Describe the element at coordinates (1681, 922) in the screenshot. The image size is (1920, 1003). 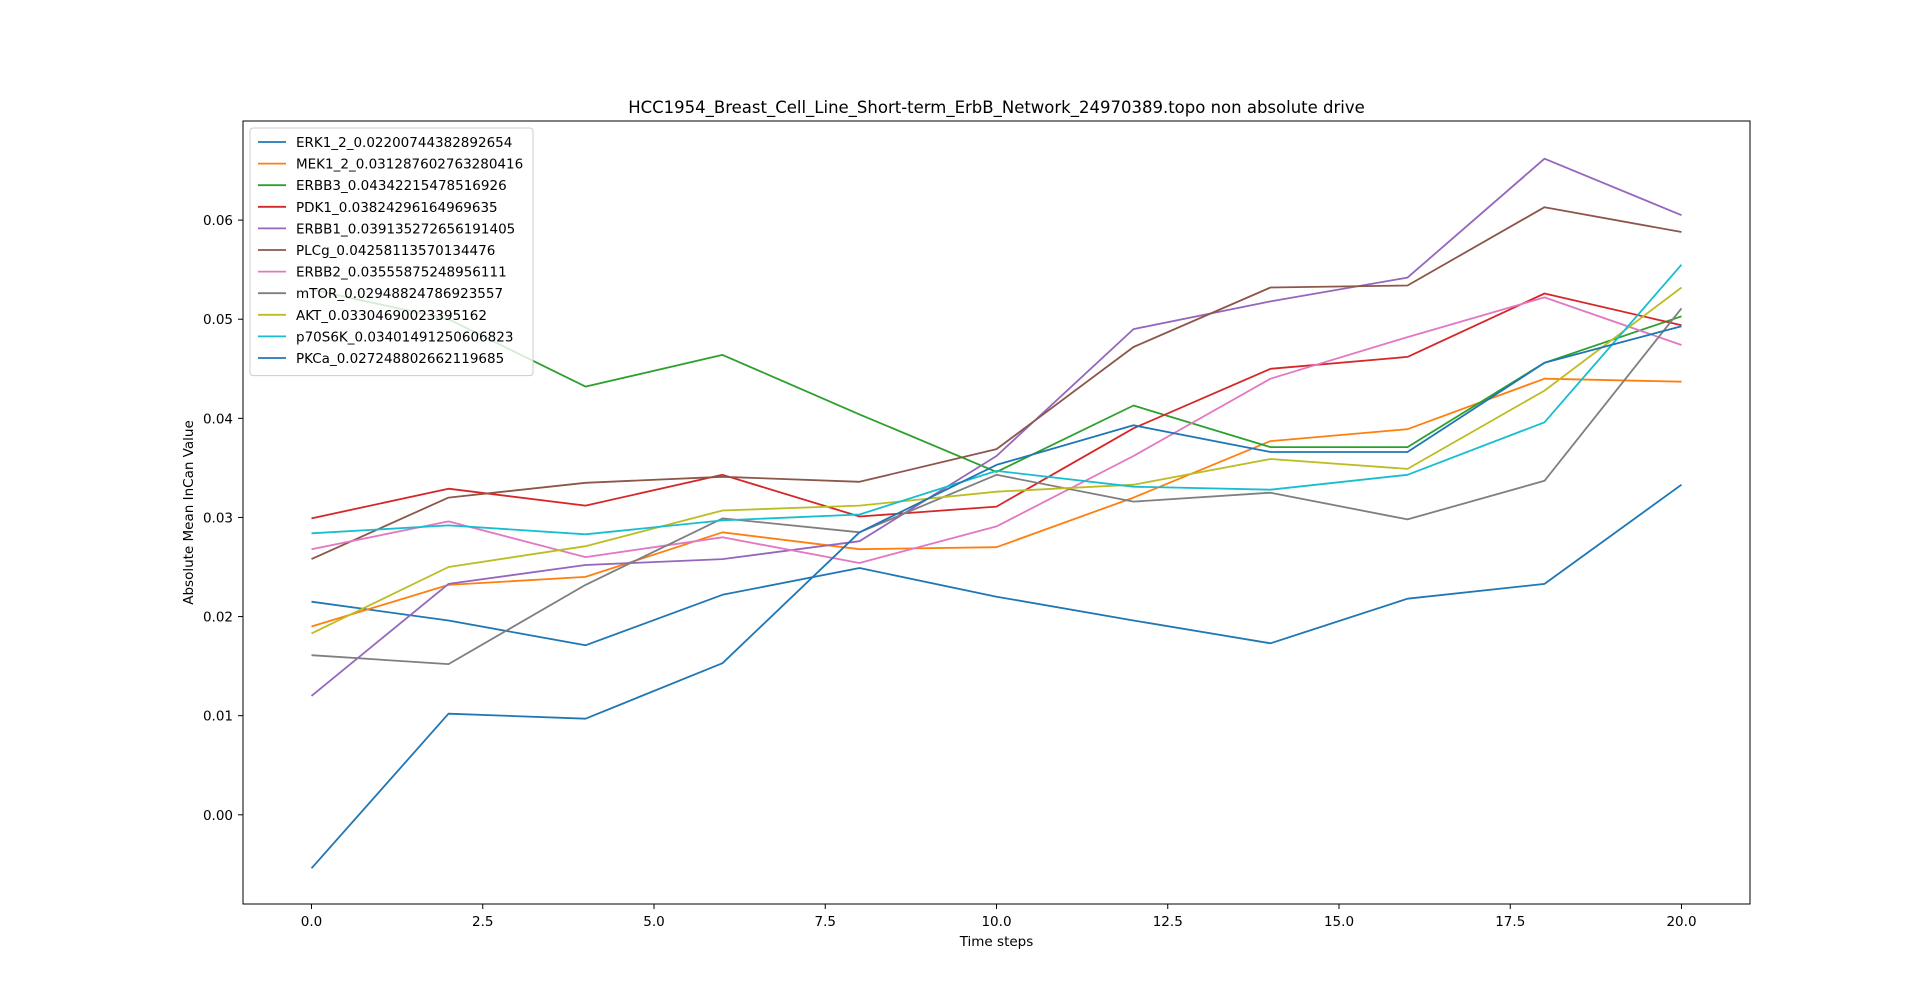
I see `x-tick-label: 20.0` at that location.